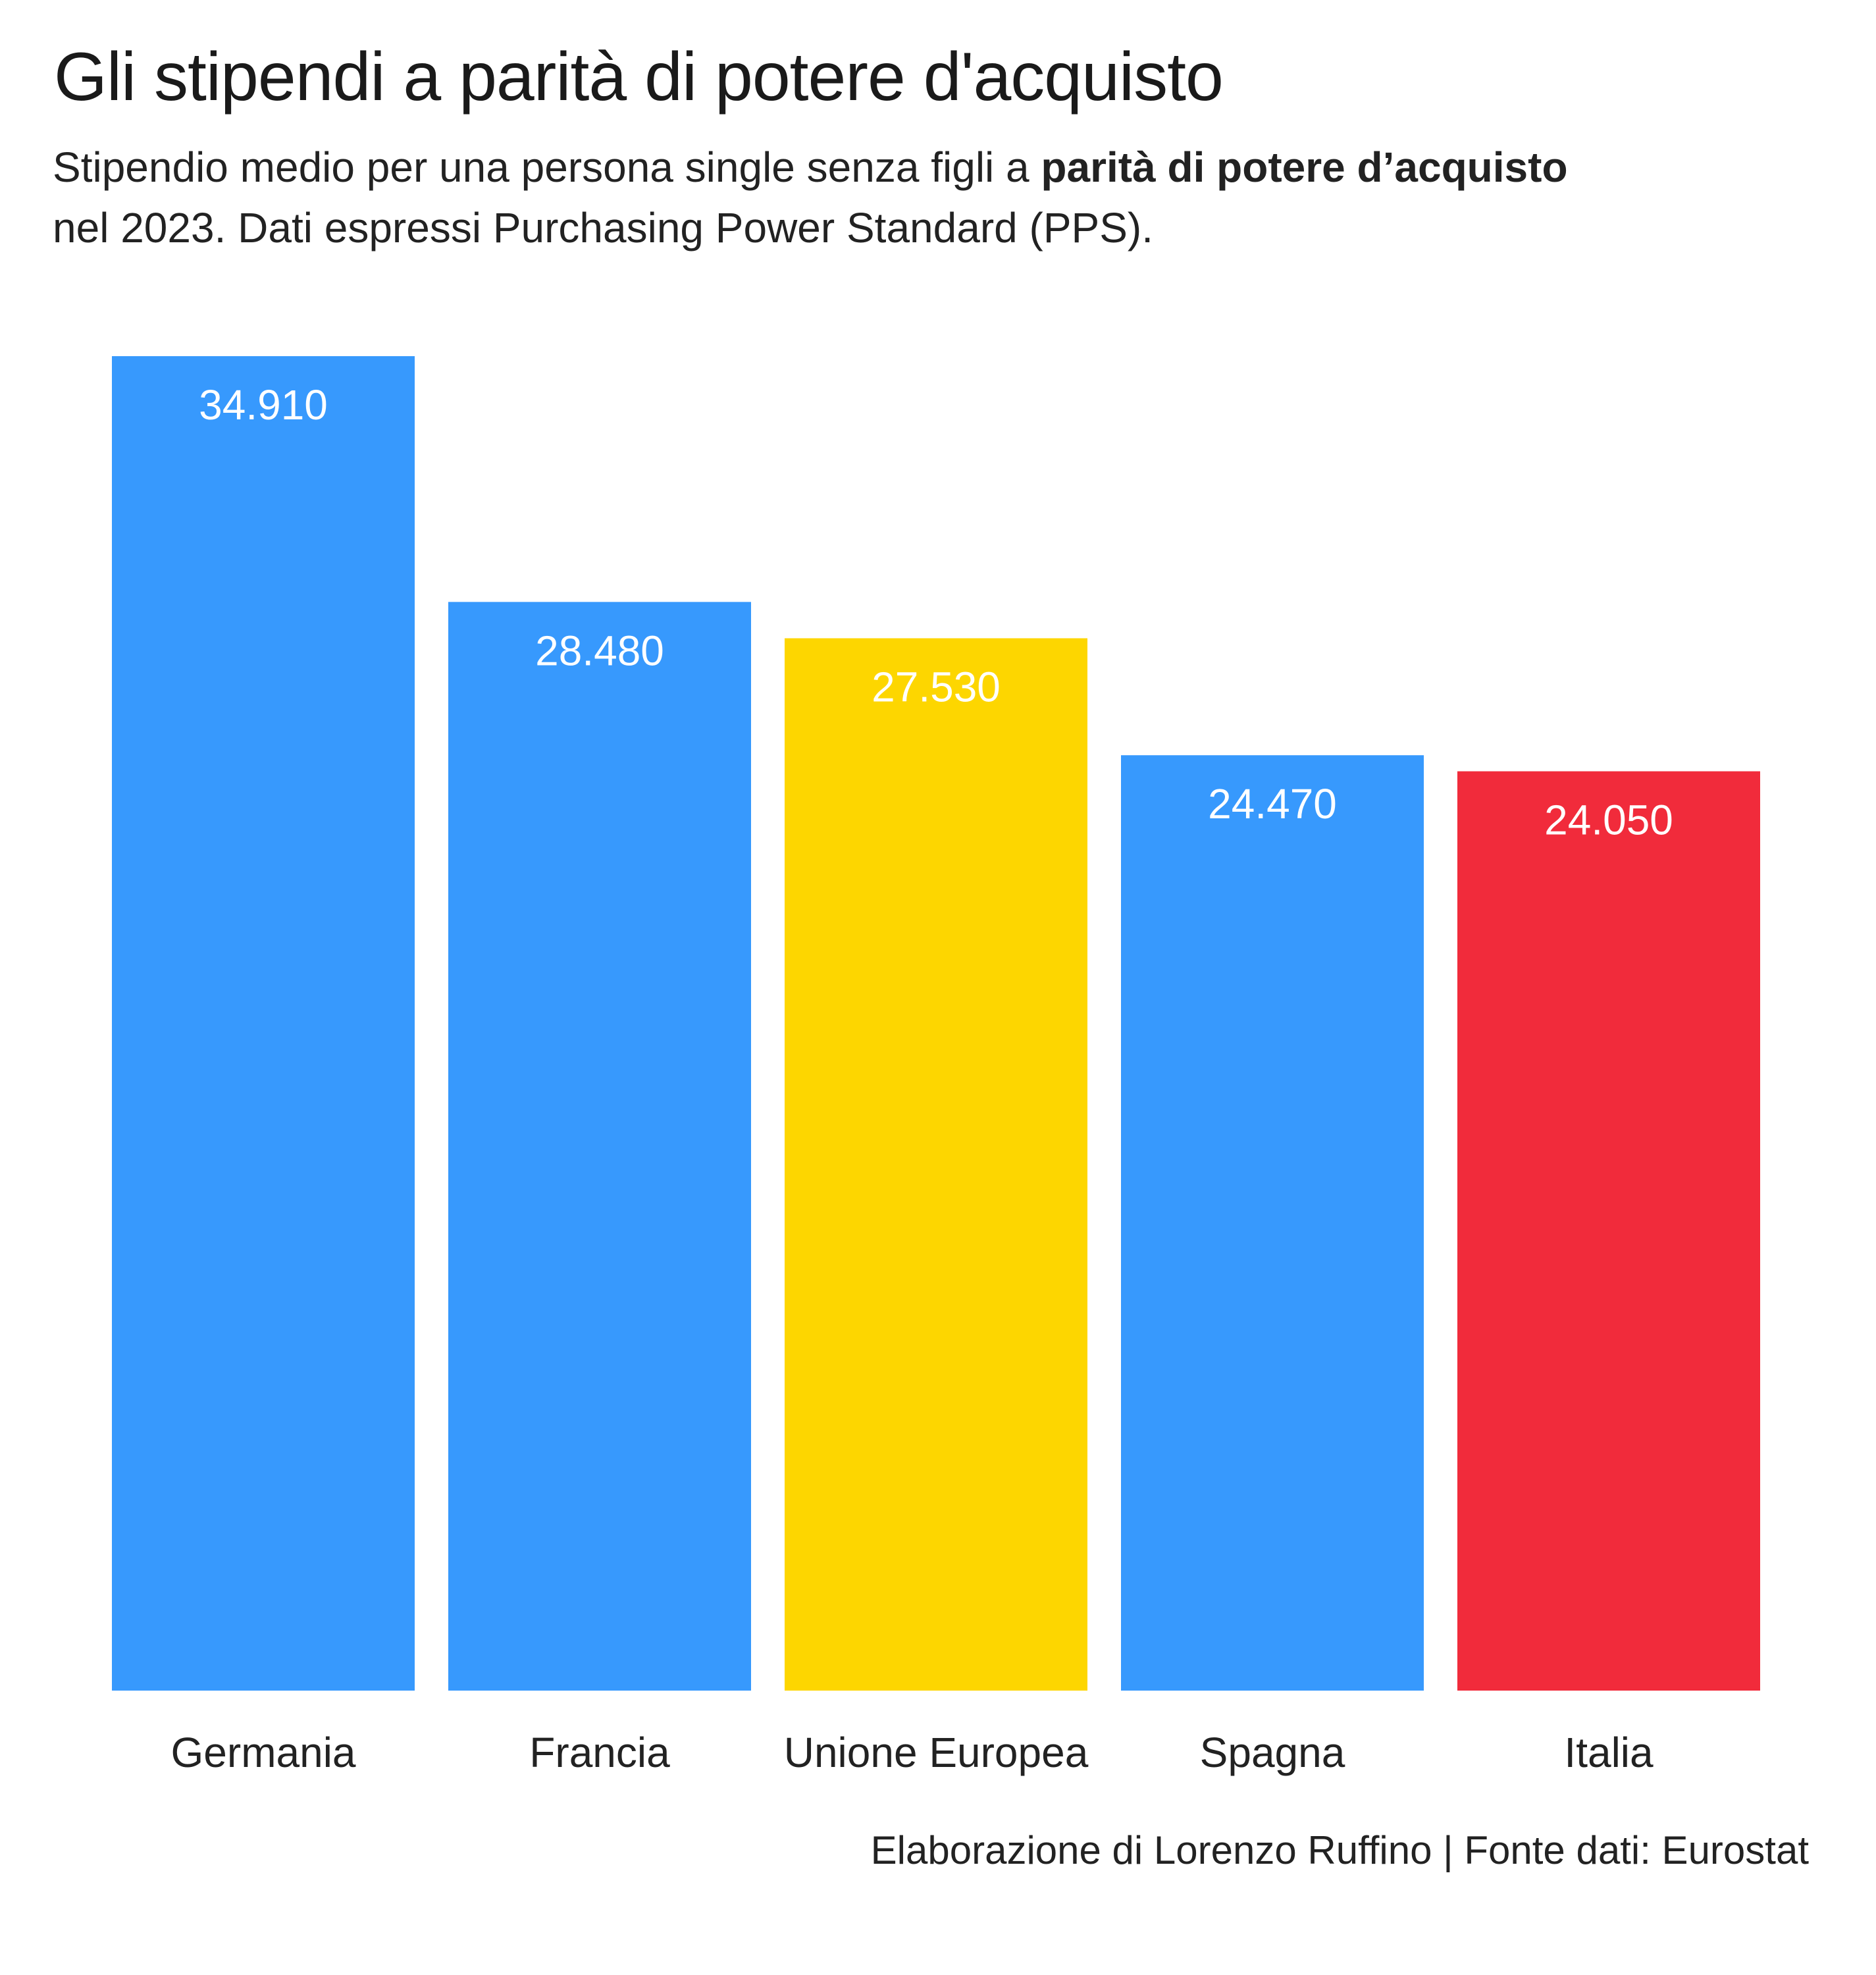 This screenshot has width=1876, height=1975. What do you see at coordinates (1608, 820) in the screenshot?
I see `value-label: 24.050` at bounding box center [1608, 820].